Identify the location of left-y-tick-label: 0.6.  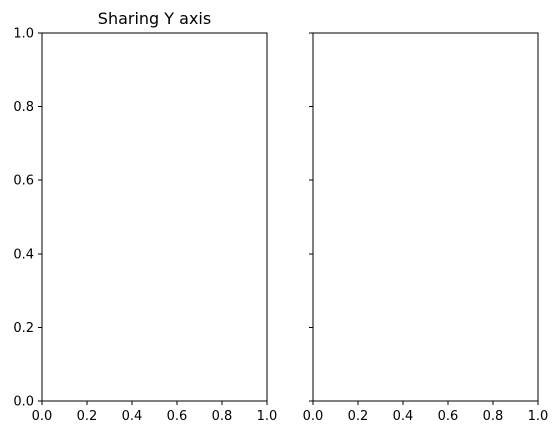
(23, 181).